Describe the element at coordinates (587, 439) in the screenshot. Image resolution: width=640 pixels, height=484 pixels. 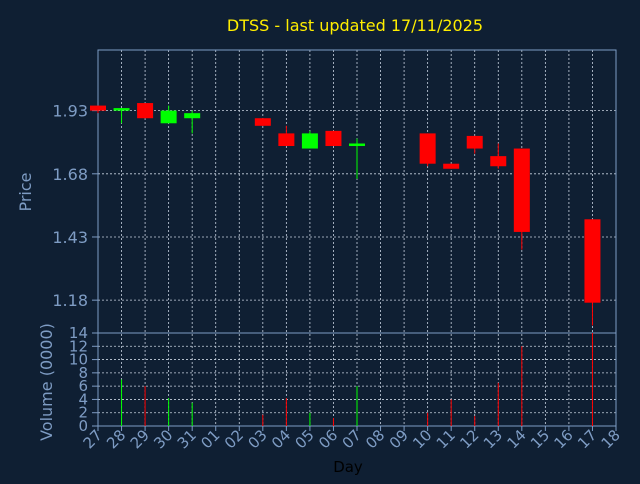
I see `day-tick-label: 17` at that location.